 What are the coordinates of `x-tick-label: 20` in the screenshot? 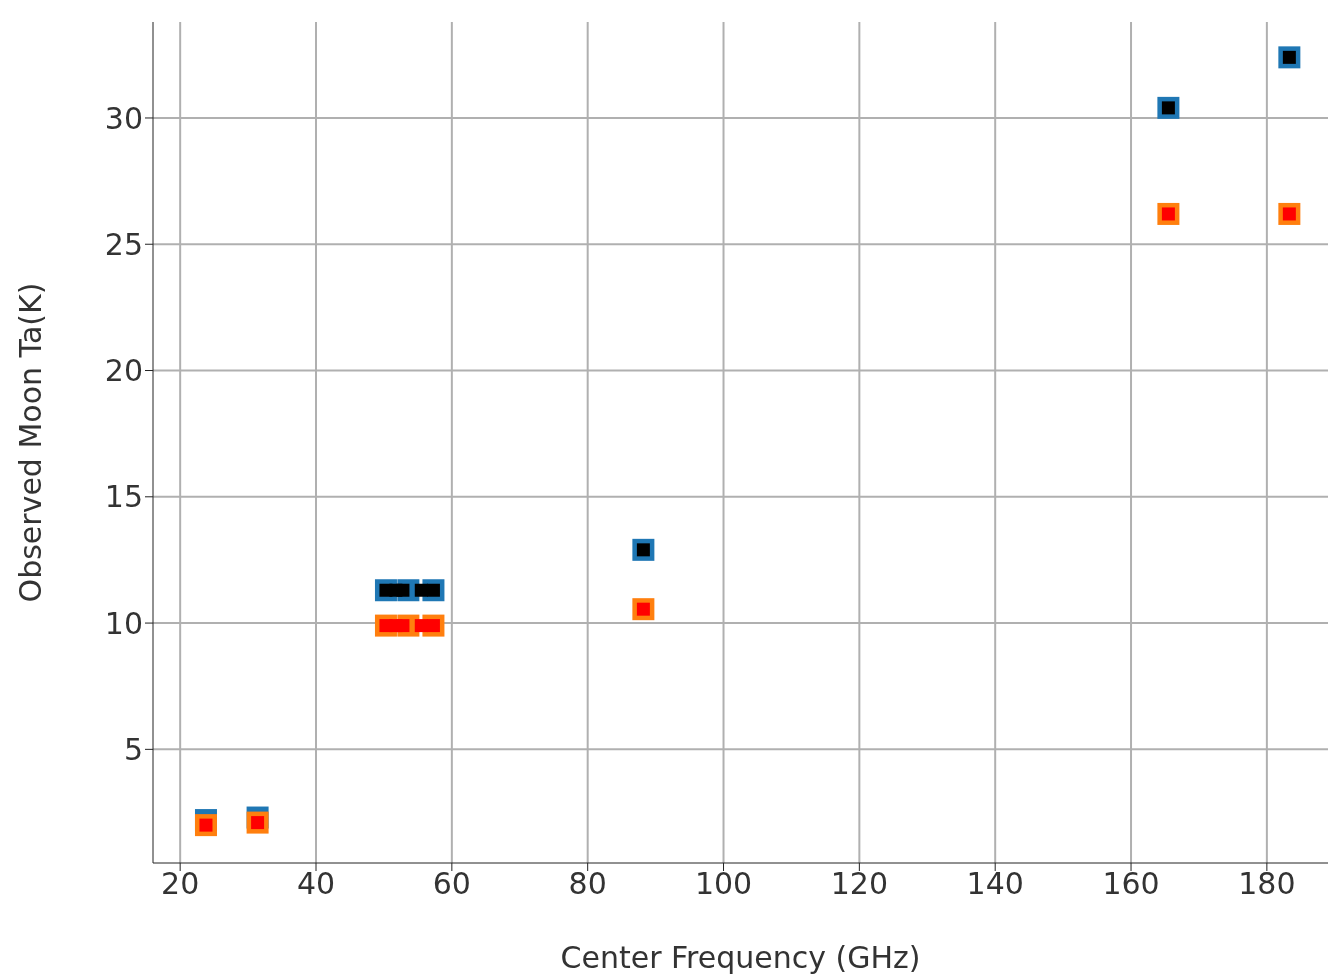 It's located at (180, 884).